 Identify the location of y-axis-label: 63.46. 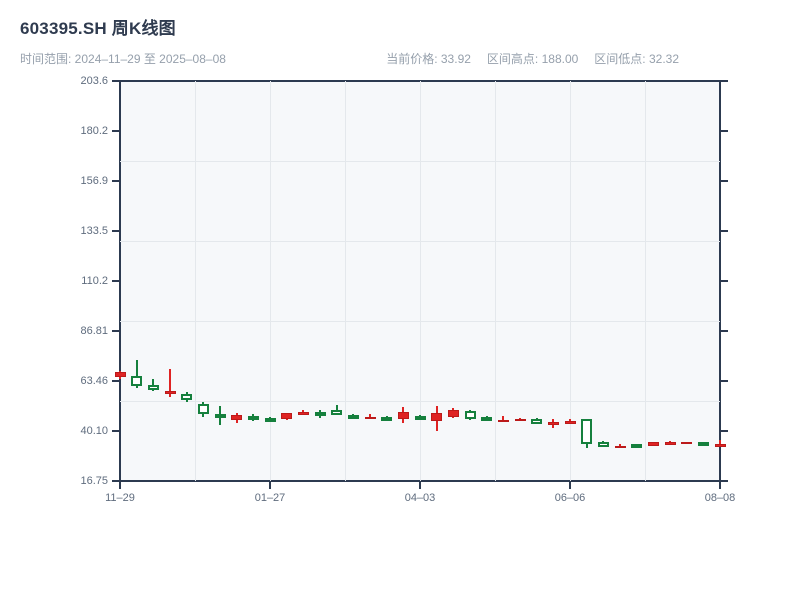
(94, 381).